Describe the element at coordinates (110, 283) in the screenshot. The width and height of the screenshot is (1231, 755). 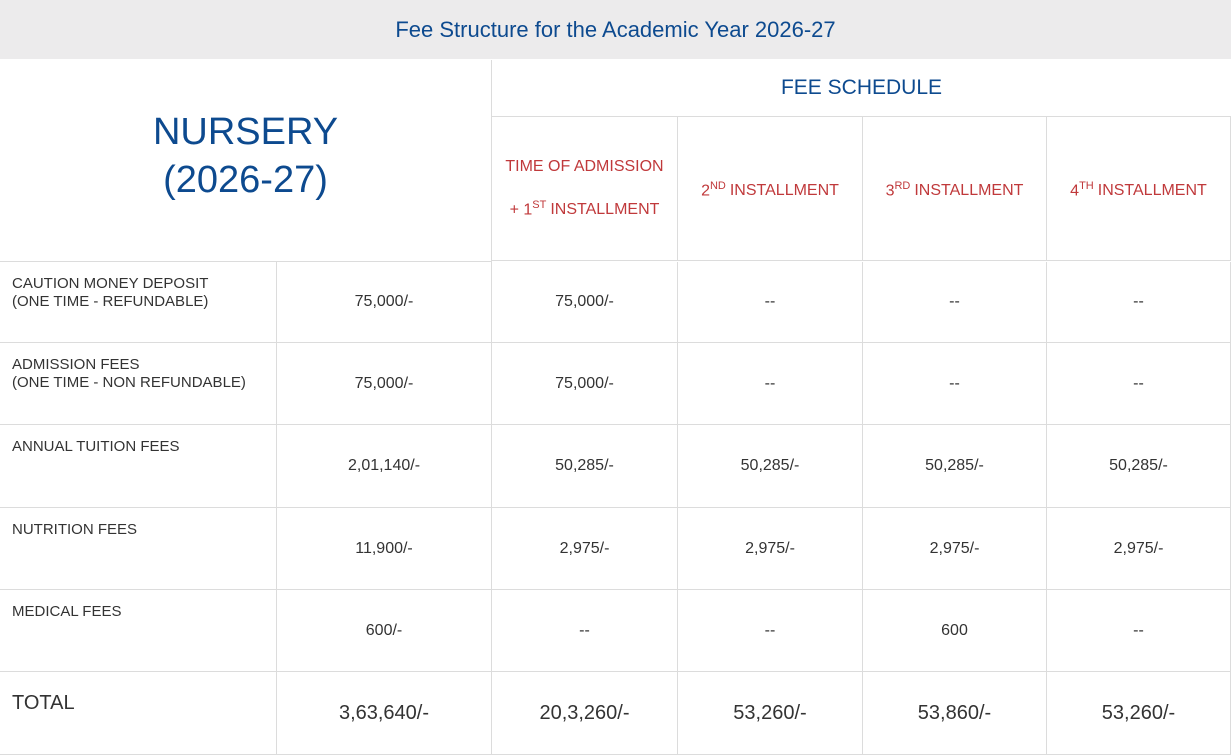
I see `label-line: CAUTION MONEY DEPOSIT` at that location.